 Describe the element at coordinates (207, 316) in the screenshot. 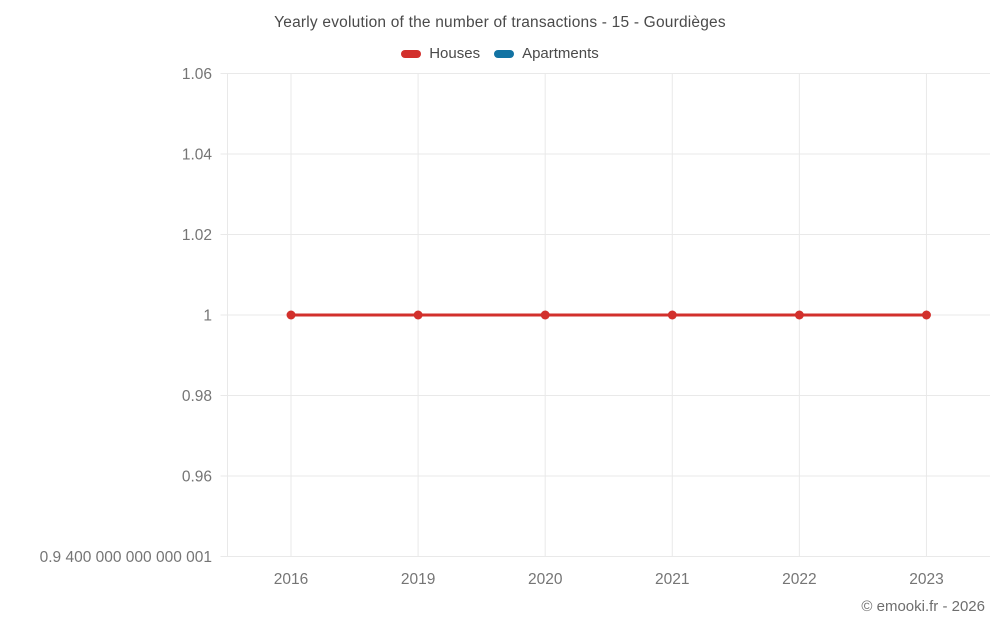

I see `svg-text: 1` at that location.